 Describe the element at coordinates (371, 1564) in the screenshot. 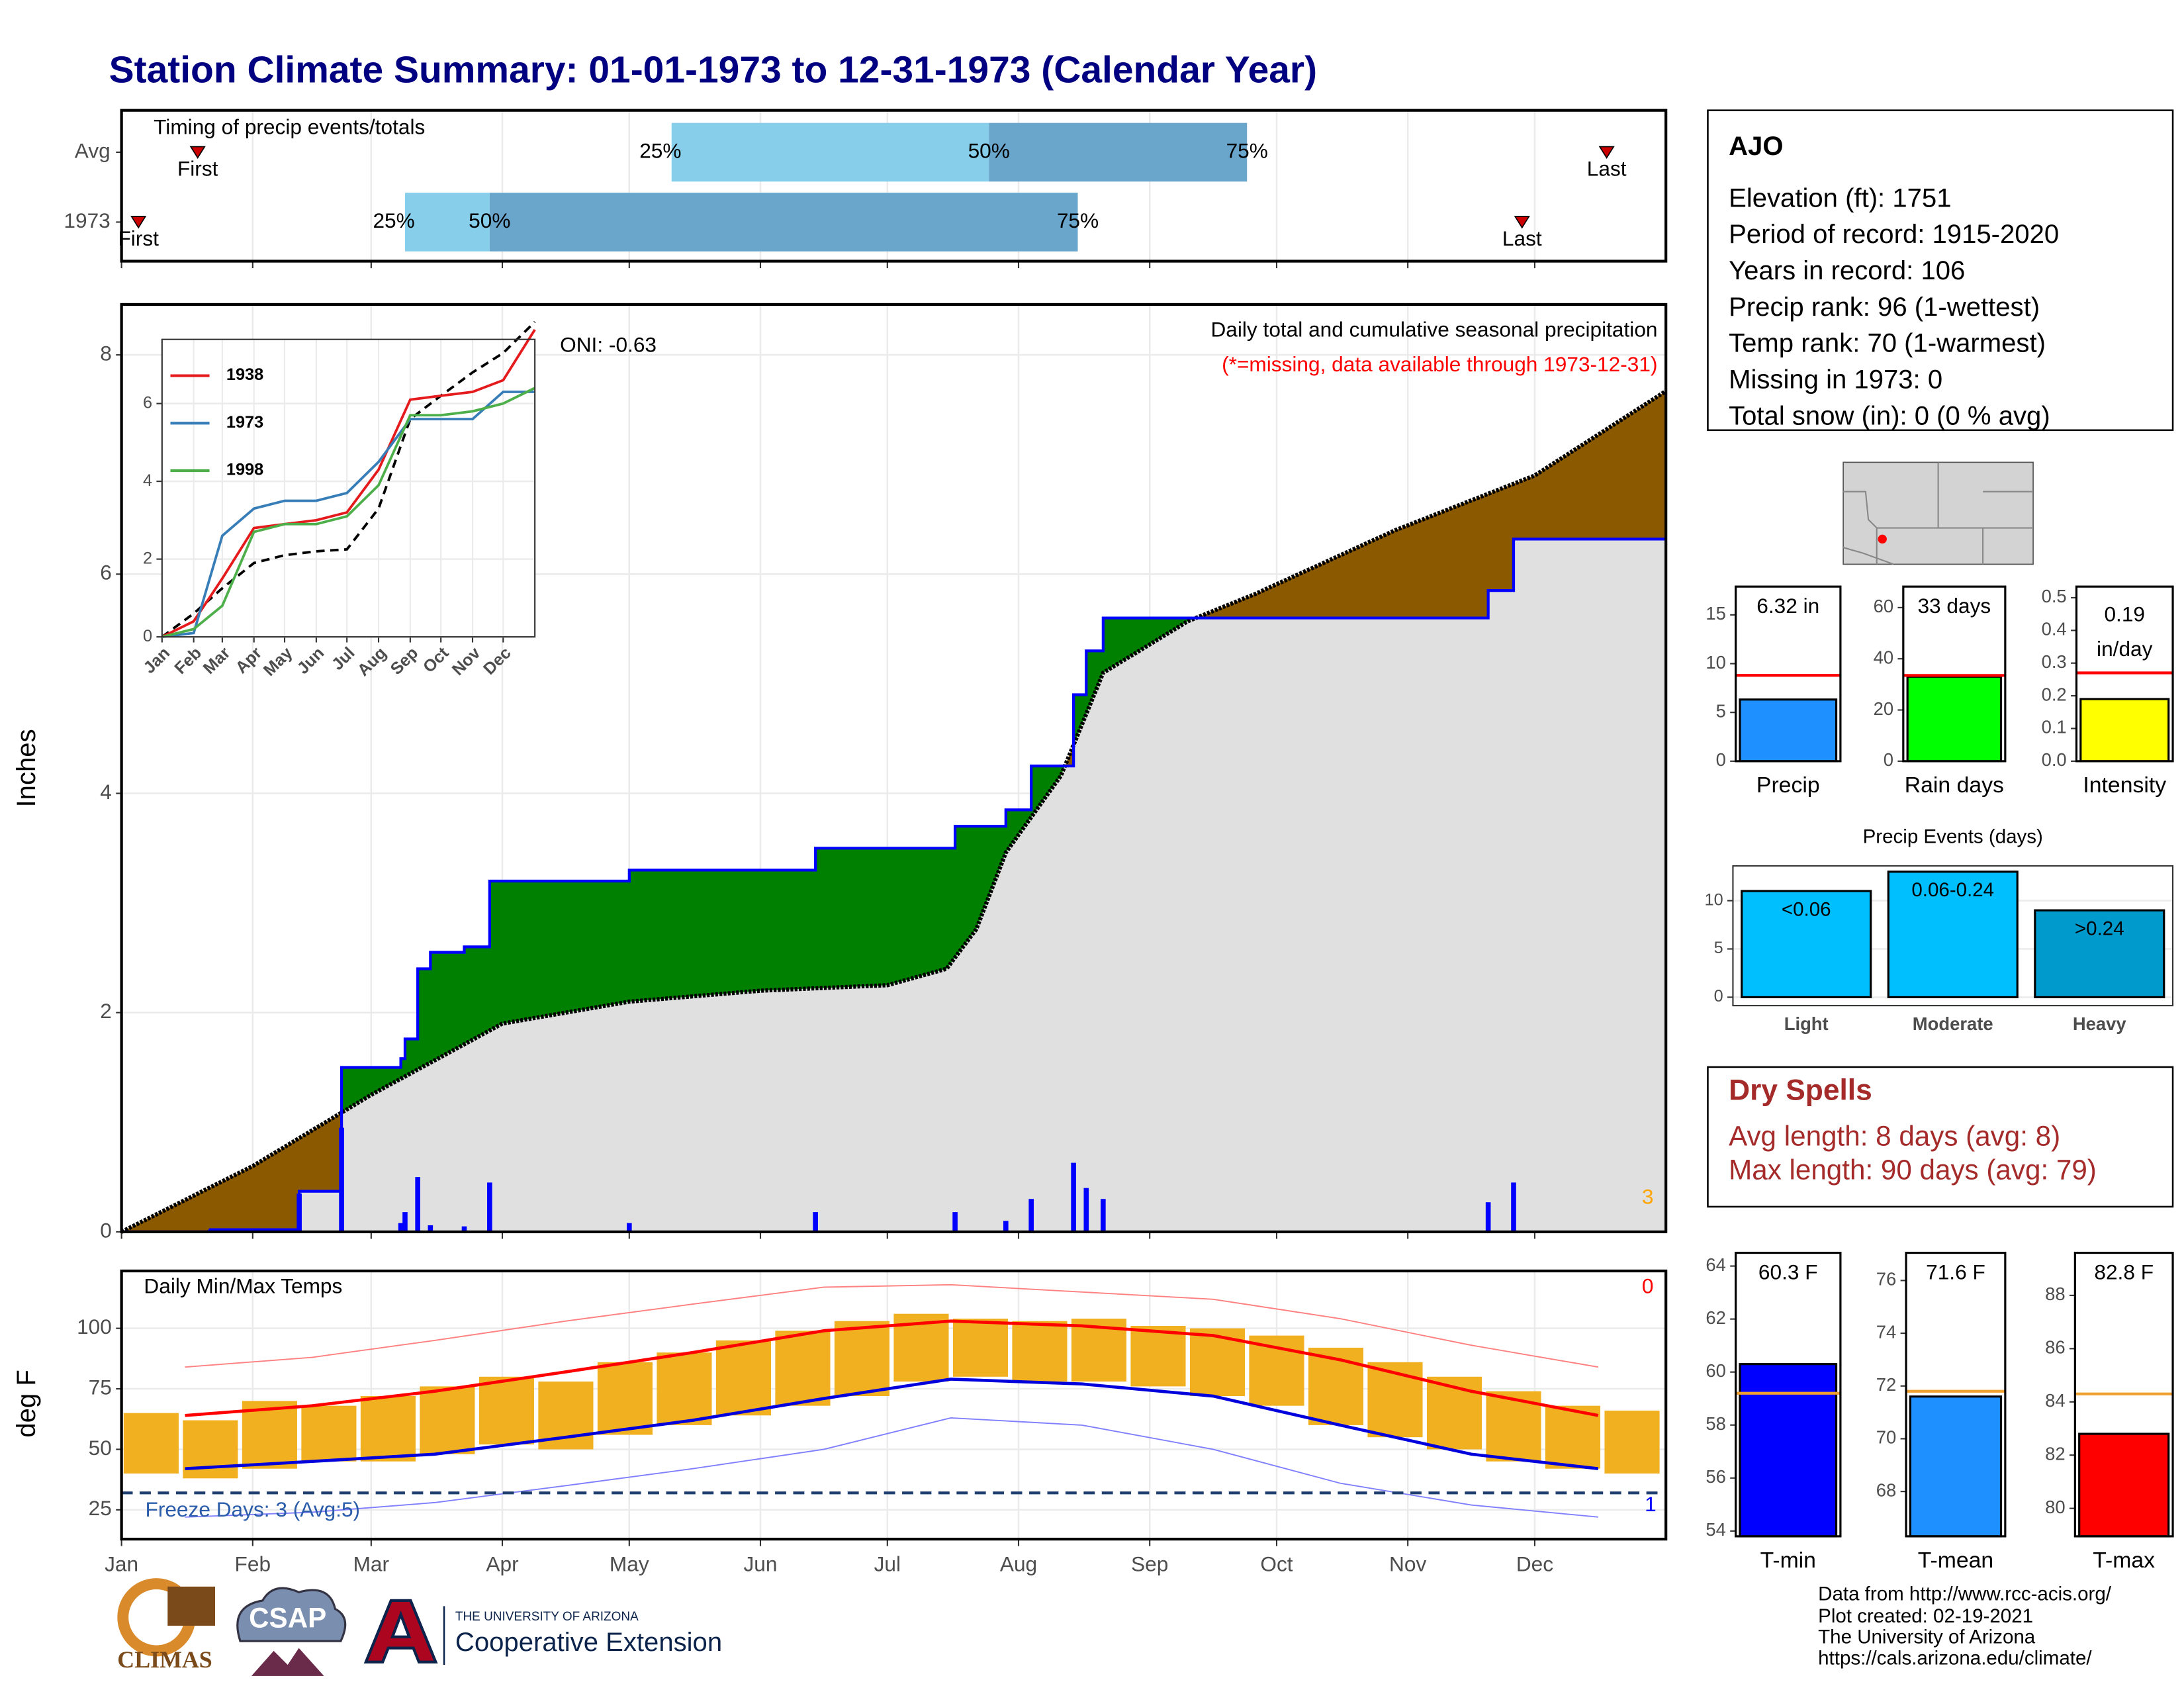

I see `x-tick-label: Mar` at that location.